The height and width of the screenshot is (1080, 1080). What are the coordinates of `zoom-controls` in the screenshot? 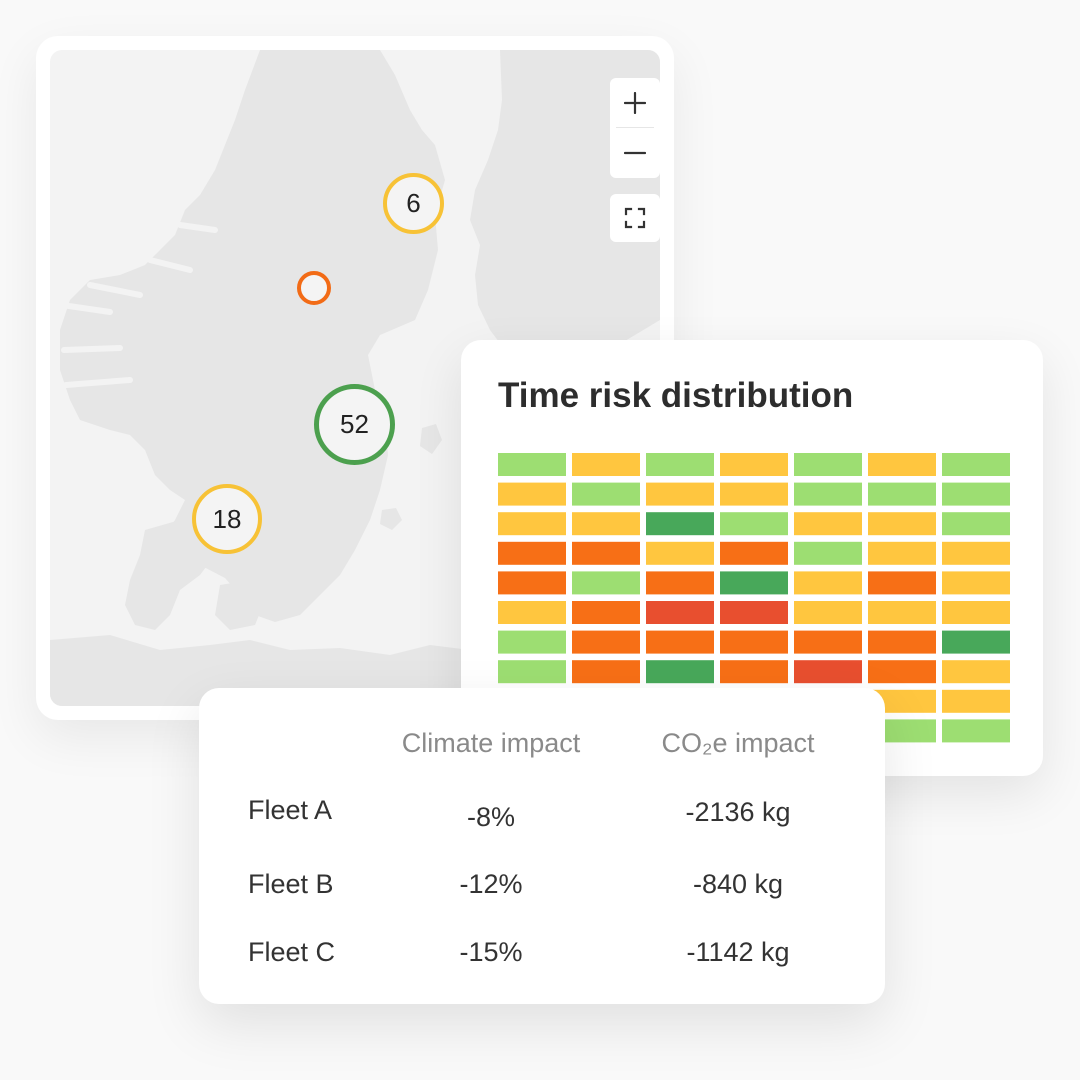 It's located at (635, 128).